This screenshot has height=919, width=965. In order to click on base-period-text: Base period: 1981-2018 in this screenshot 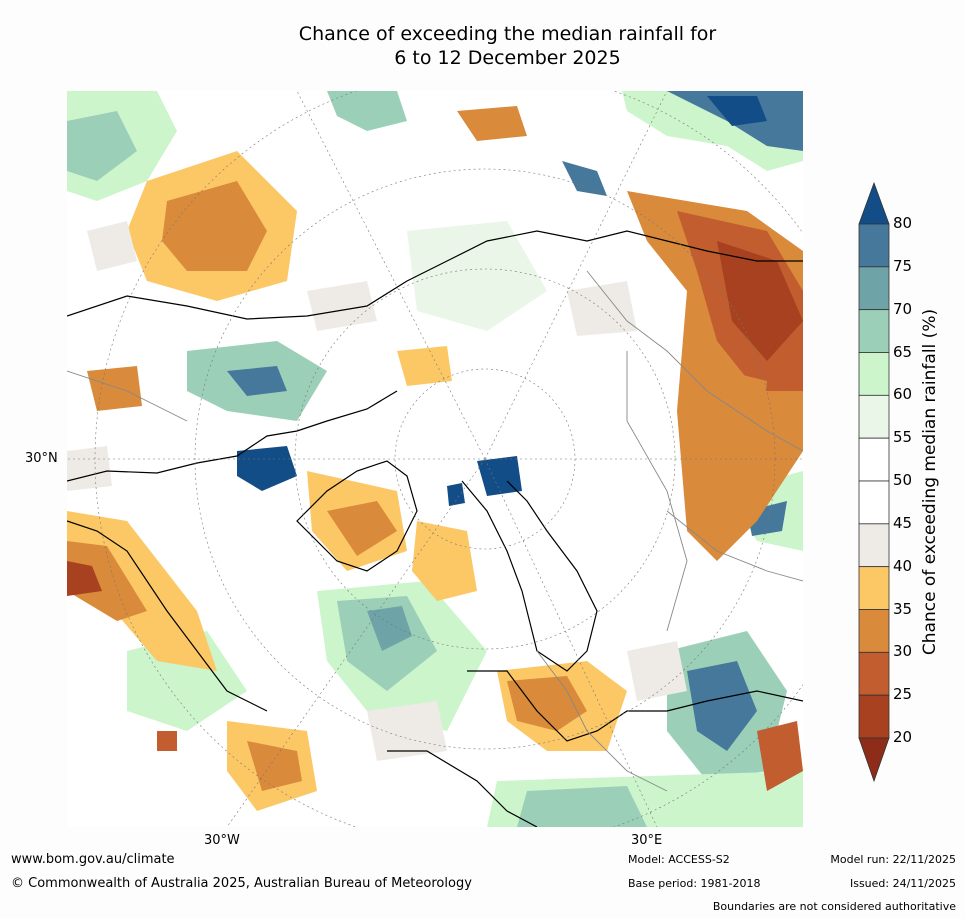, I will do `click(694, 883)`.